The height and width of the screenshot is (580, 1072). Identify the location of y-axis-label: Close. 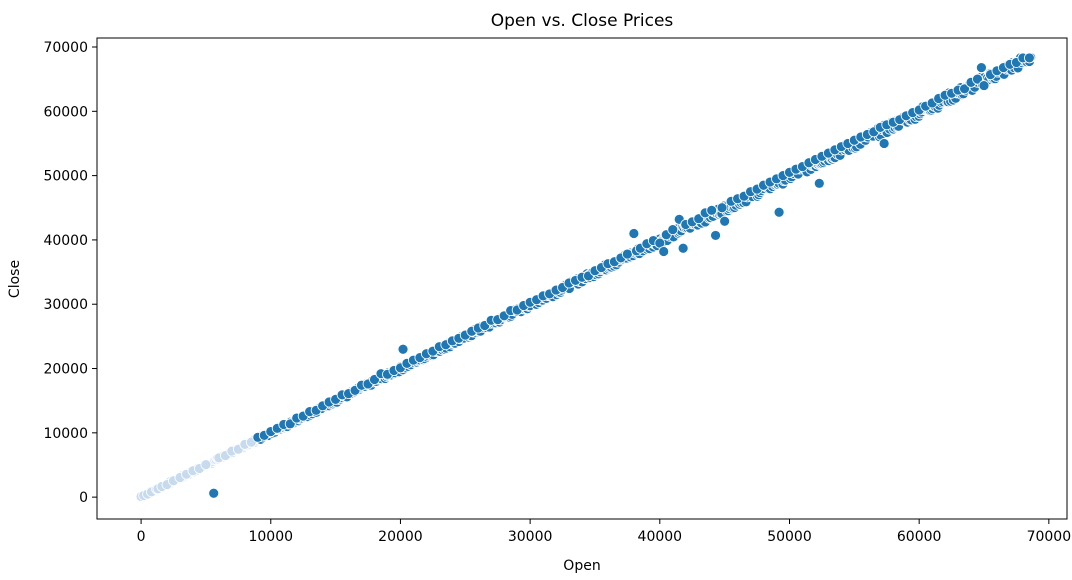
(15, 279).